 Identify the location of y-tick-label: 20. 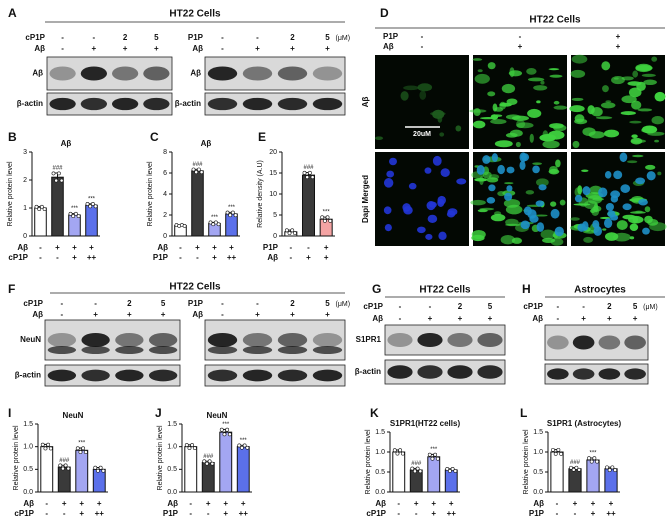
(273, 152).